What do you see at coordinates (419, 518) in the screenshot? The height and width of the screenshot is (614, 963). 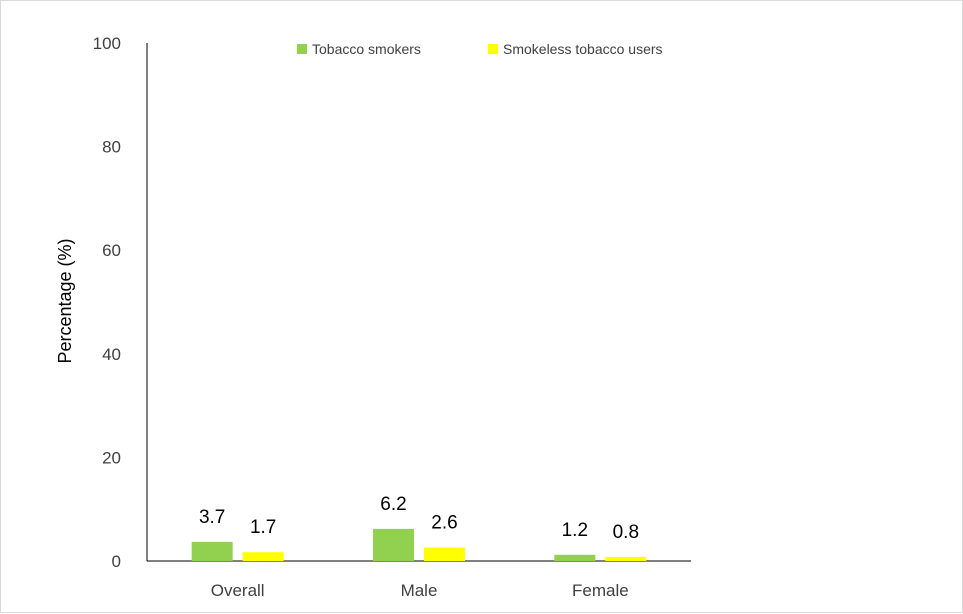 I see `data-labels: 3.7 1.7 6.2 2.6 1.2 0.8` at bounding box center [419, 518].